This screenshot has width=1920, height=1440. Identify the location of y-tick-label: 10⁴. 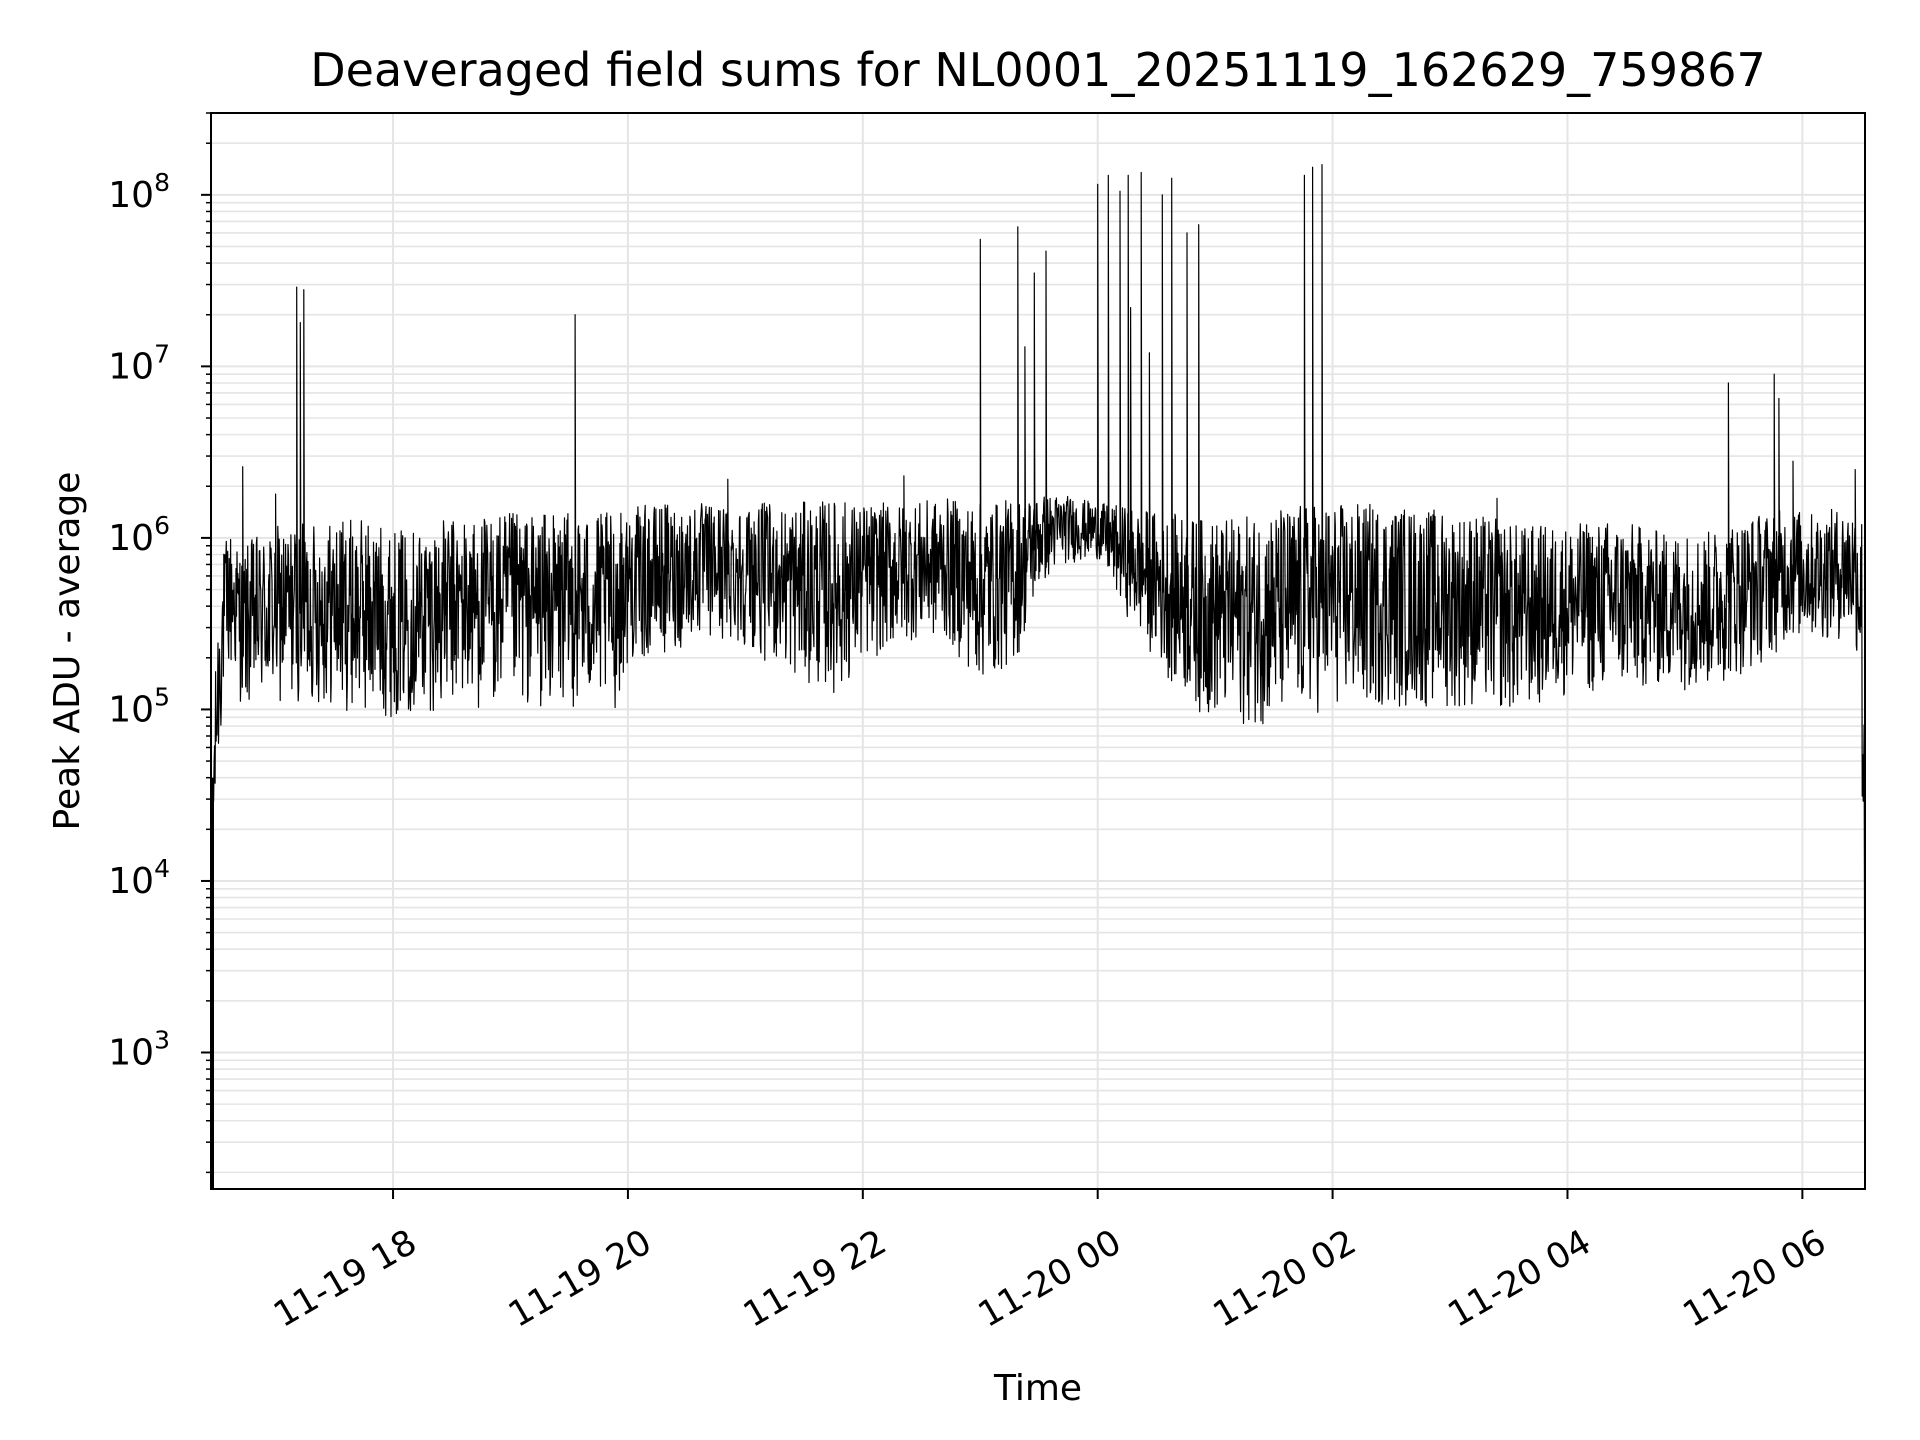
(139, 878).